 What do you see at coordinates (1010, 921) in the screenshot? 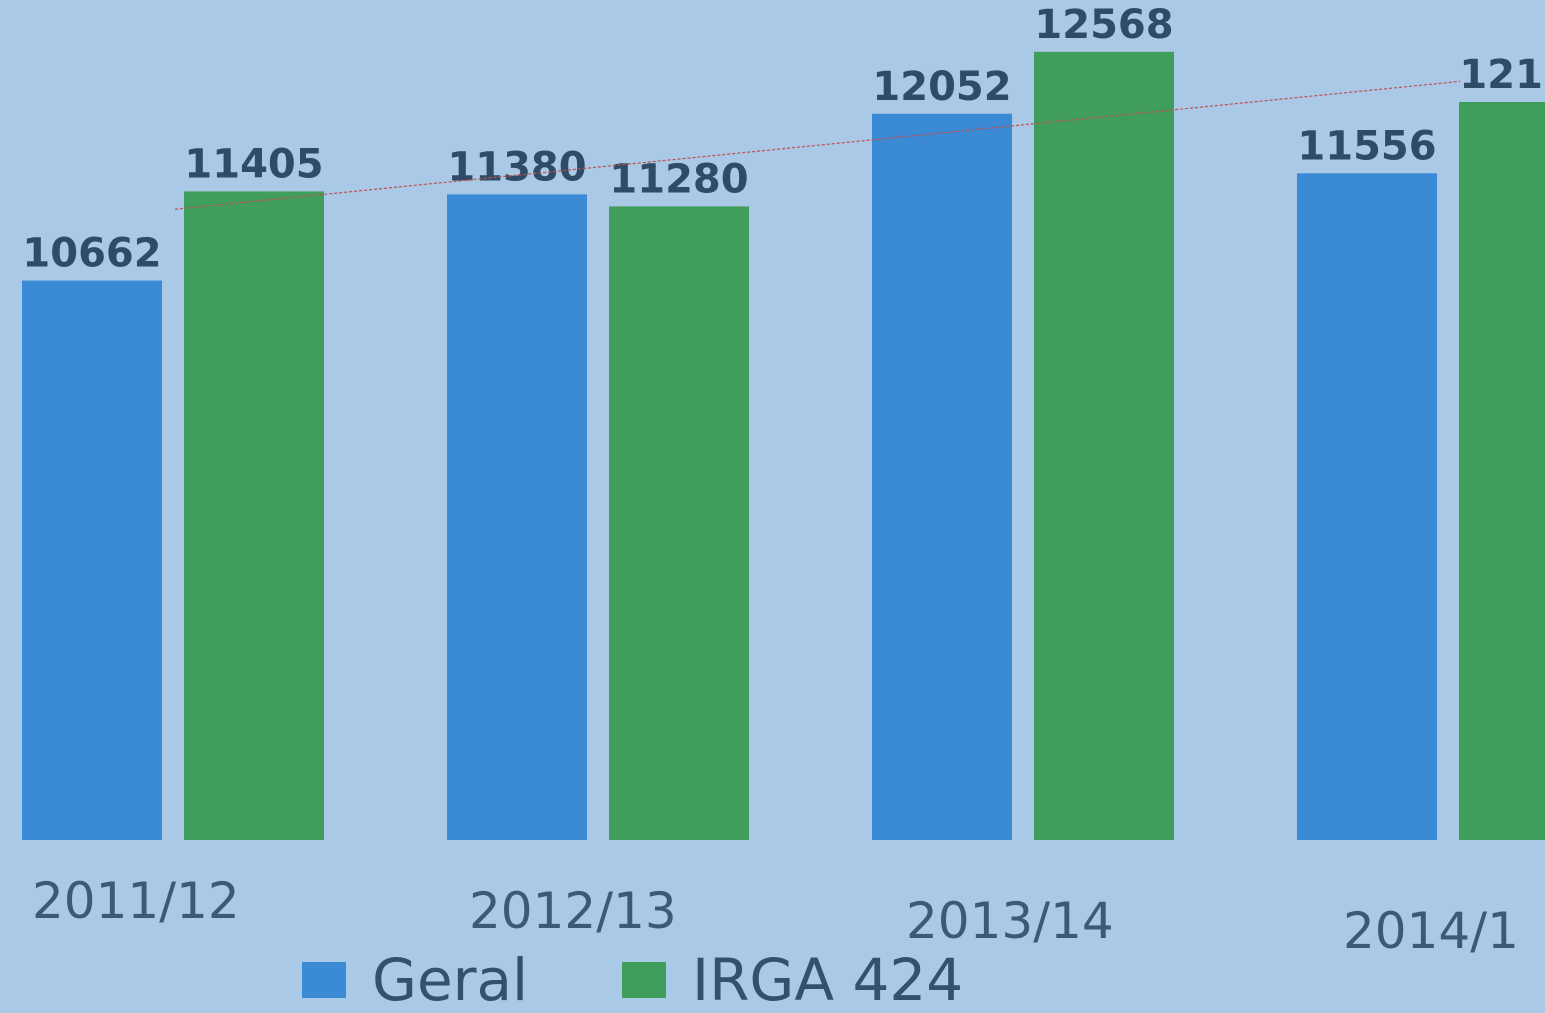
I see `x-tick-label: 2013/14` at bounding box center [1010, 921].